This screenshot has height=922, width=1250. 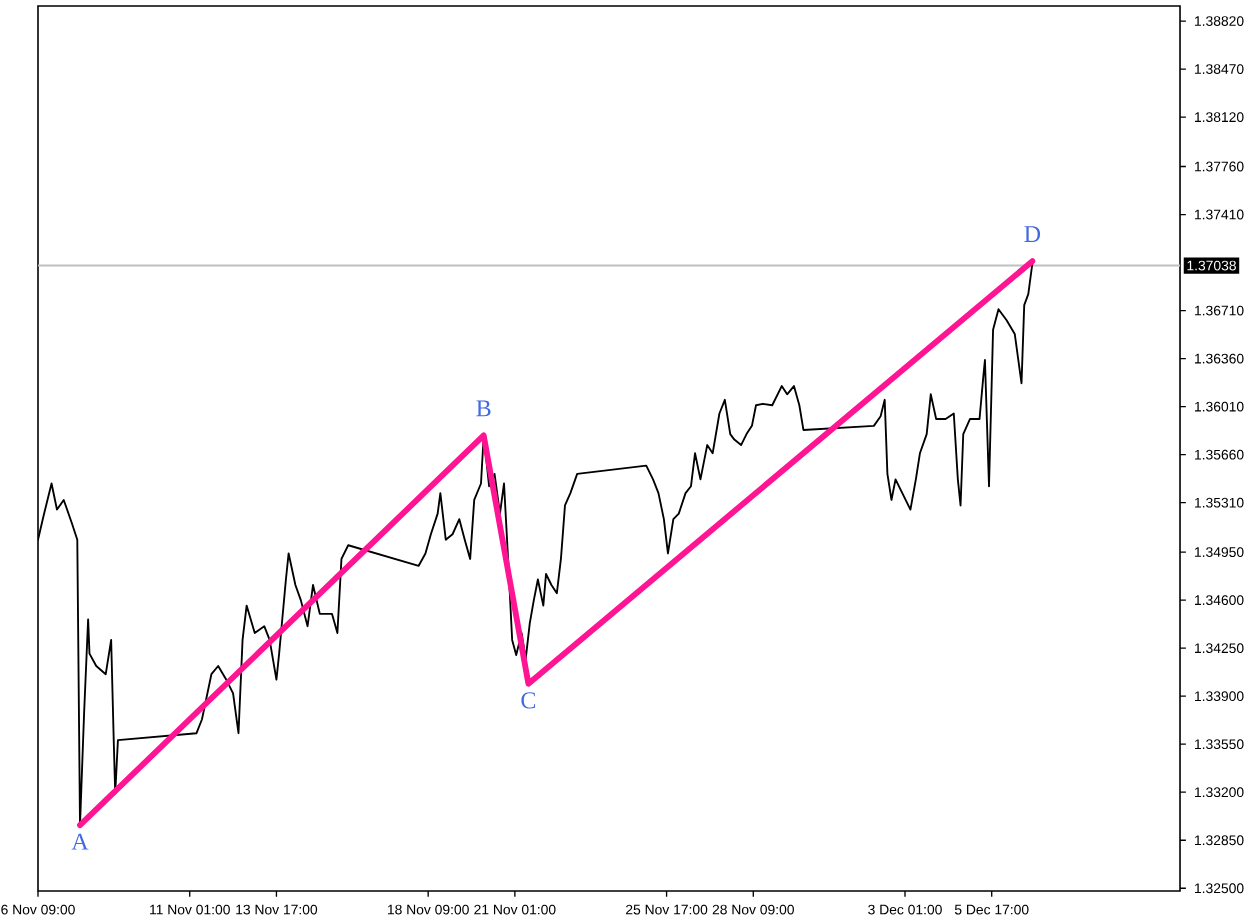 I want to click on annotation: A, so click(x=80, y=841).